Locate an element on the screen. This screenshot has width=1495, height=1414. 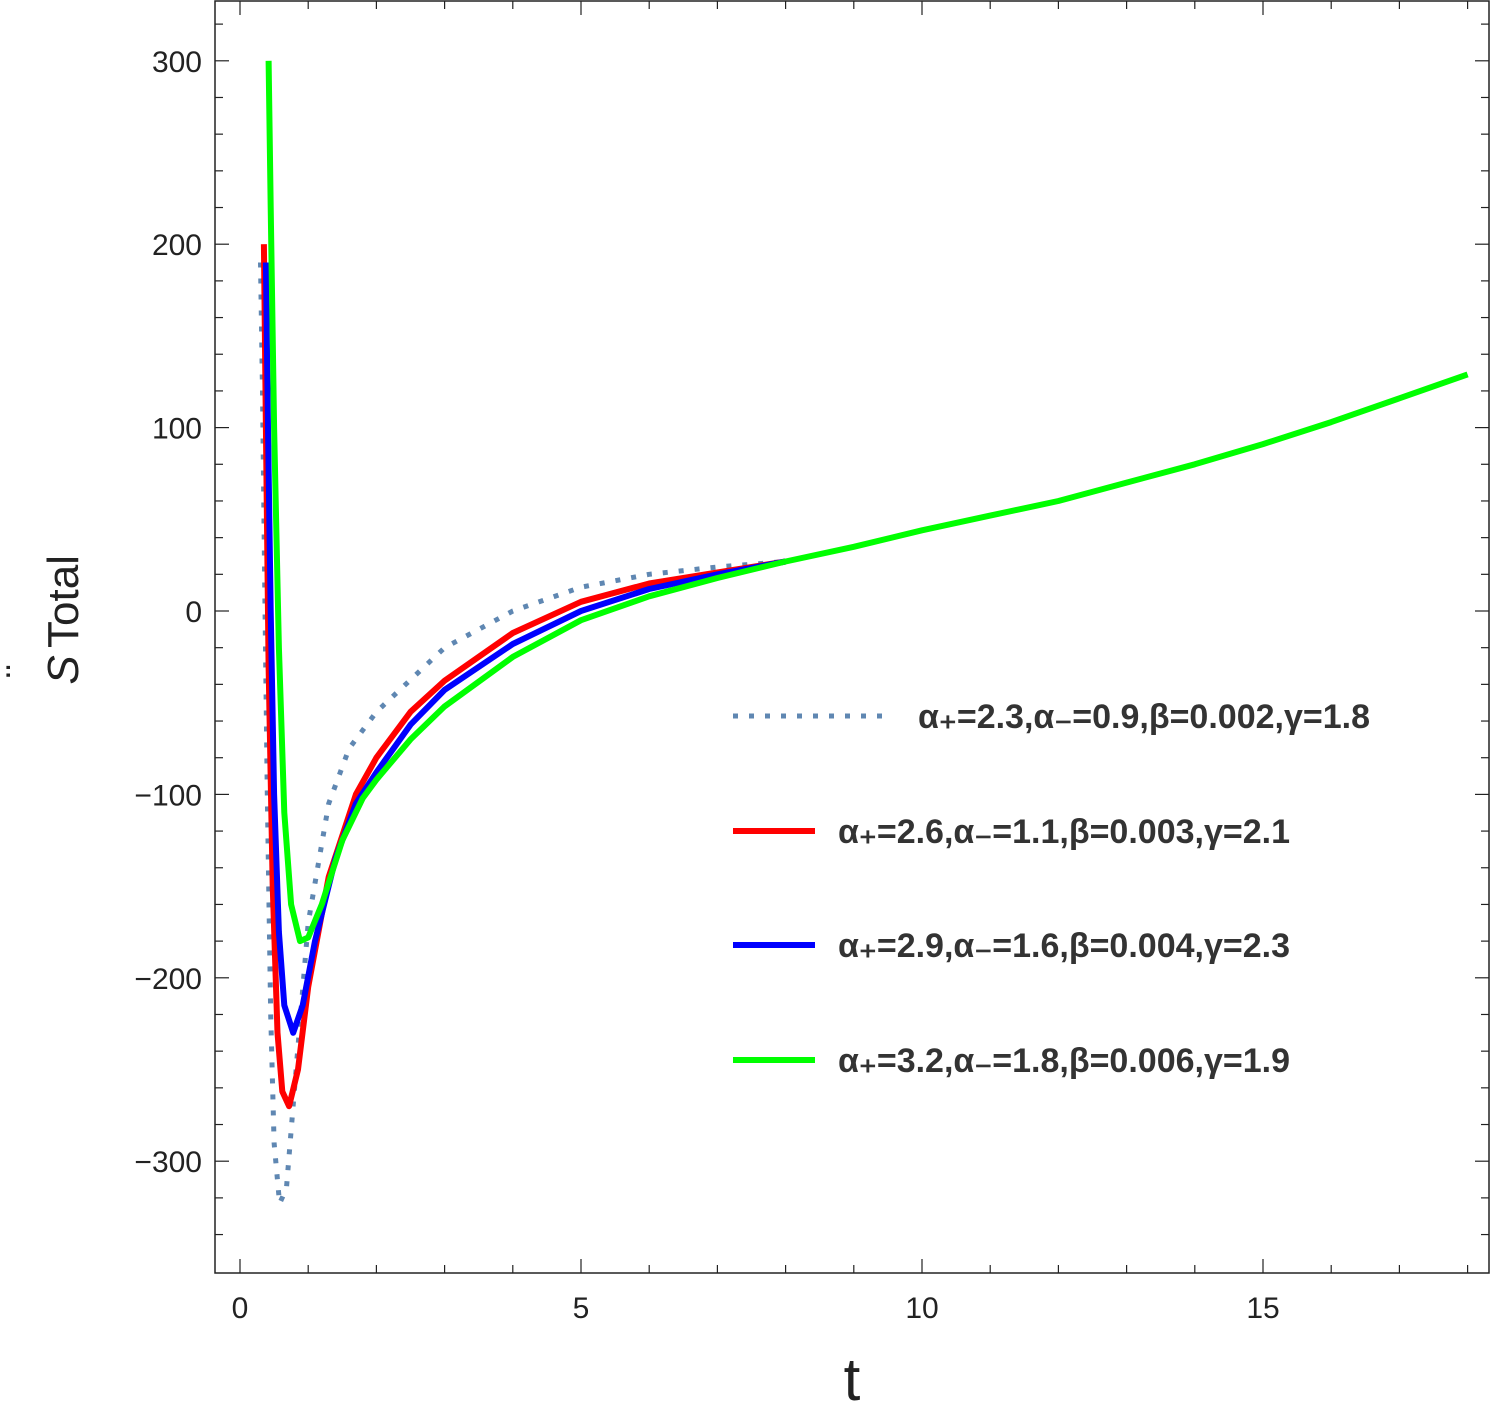
x-tick-label: 0 is located at coordinates (240, 1308).